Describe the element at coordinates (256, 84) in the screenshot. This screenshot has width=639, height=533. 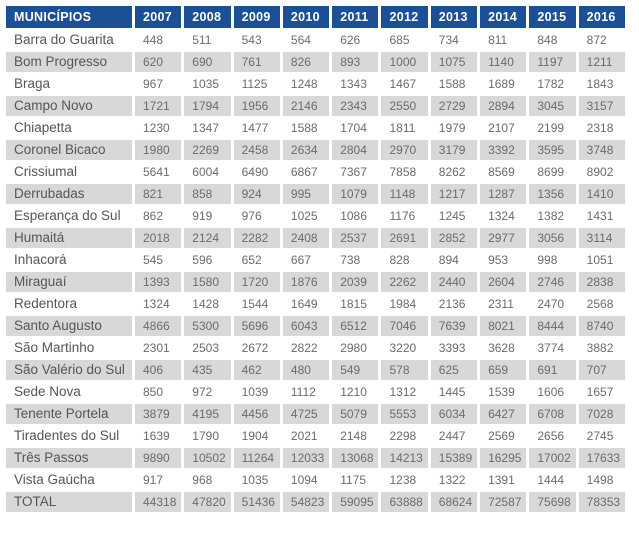
I see `value-cell: 1125` at that location.